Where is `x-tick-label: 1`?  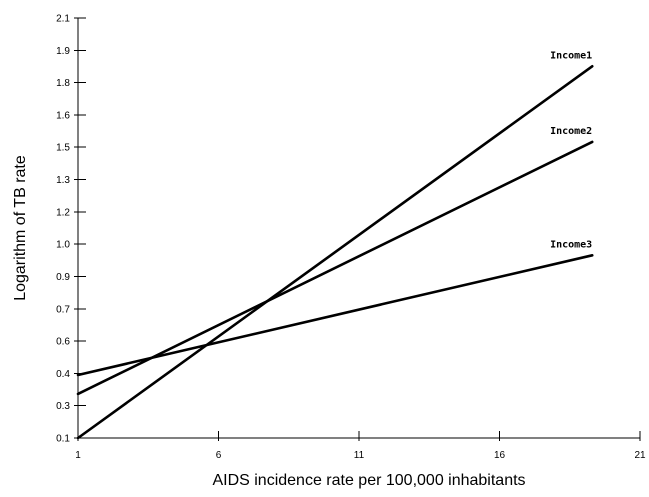 x-tick-label: 1 is located at coordinates (78, 455).